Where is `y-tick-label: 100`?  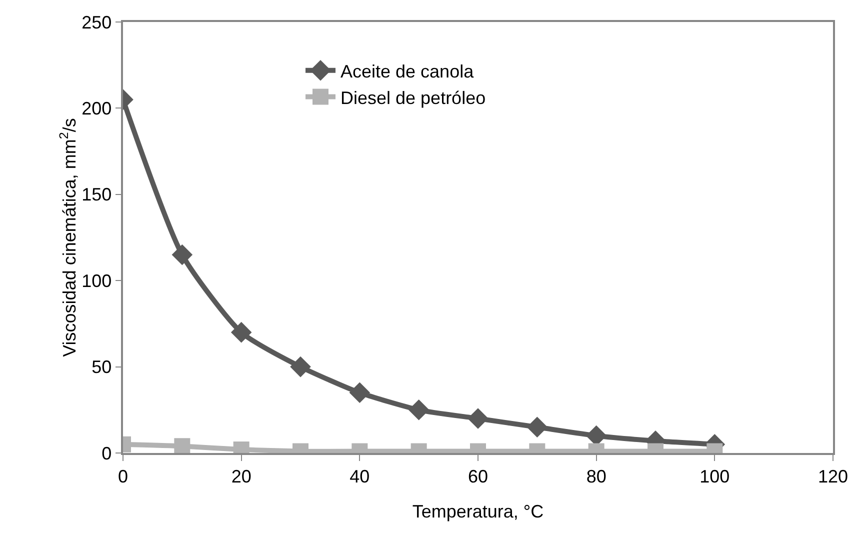
y-tick-label: 100 is located at coordinates (97, 280).